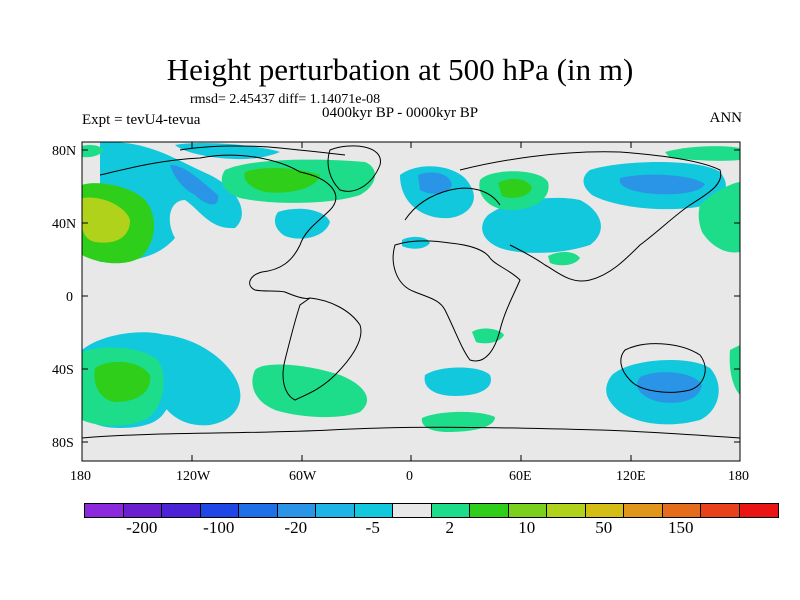  I want to click on lat-tick-label: 40S, so click(63, 370).